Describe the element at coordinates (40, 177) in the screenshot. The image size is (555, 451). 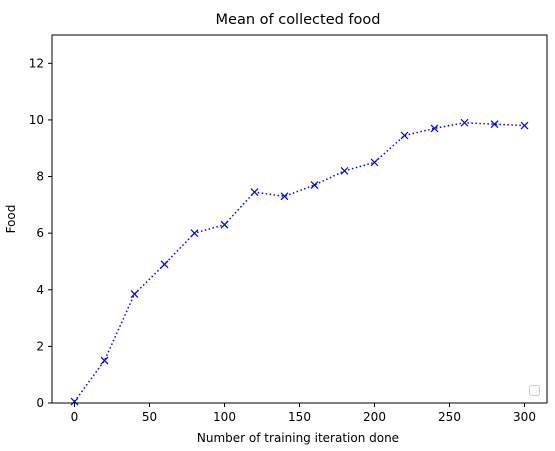
I see `y-tick-label: 8` at that location.